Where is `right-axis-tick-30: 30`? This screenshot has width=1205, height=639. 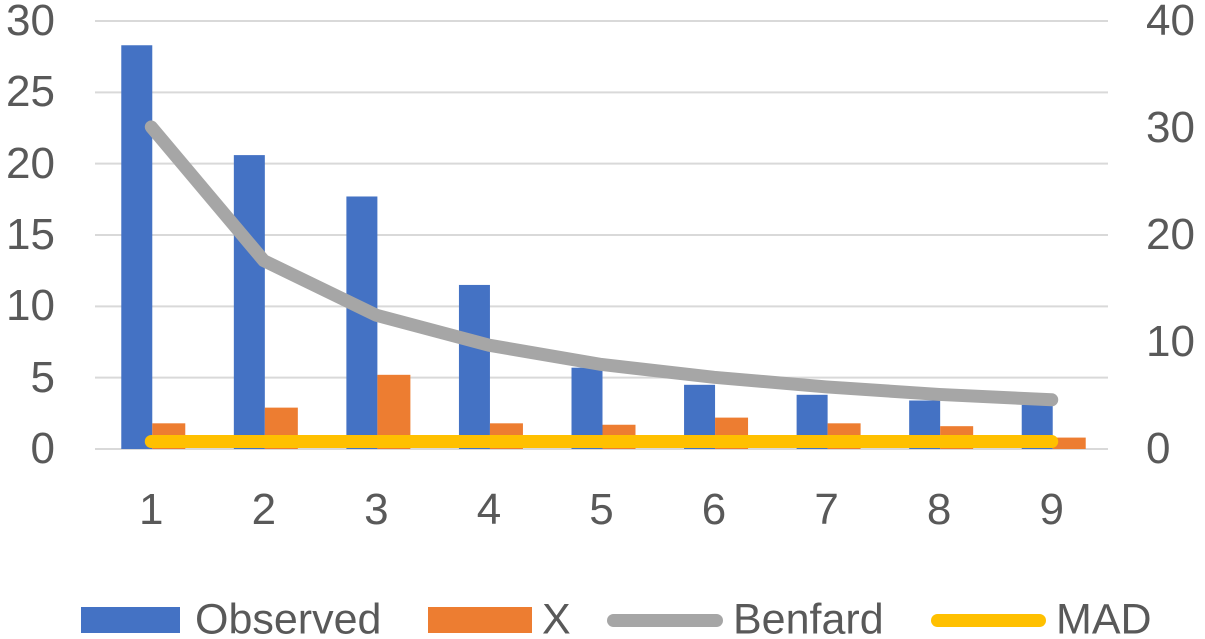 right-axis-tick-30: 30 is located at coordinates (1170, 127).